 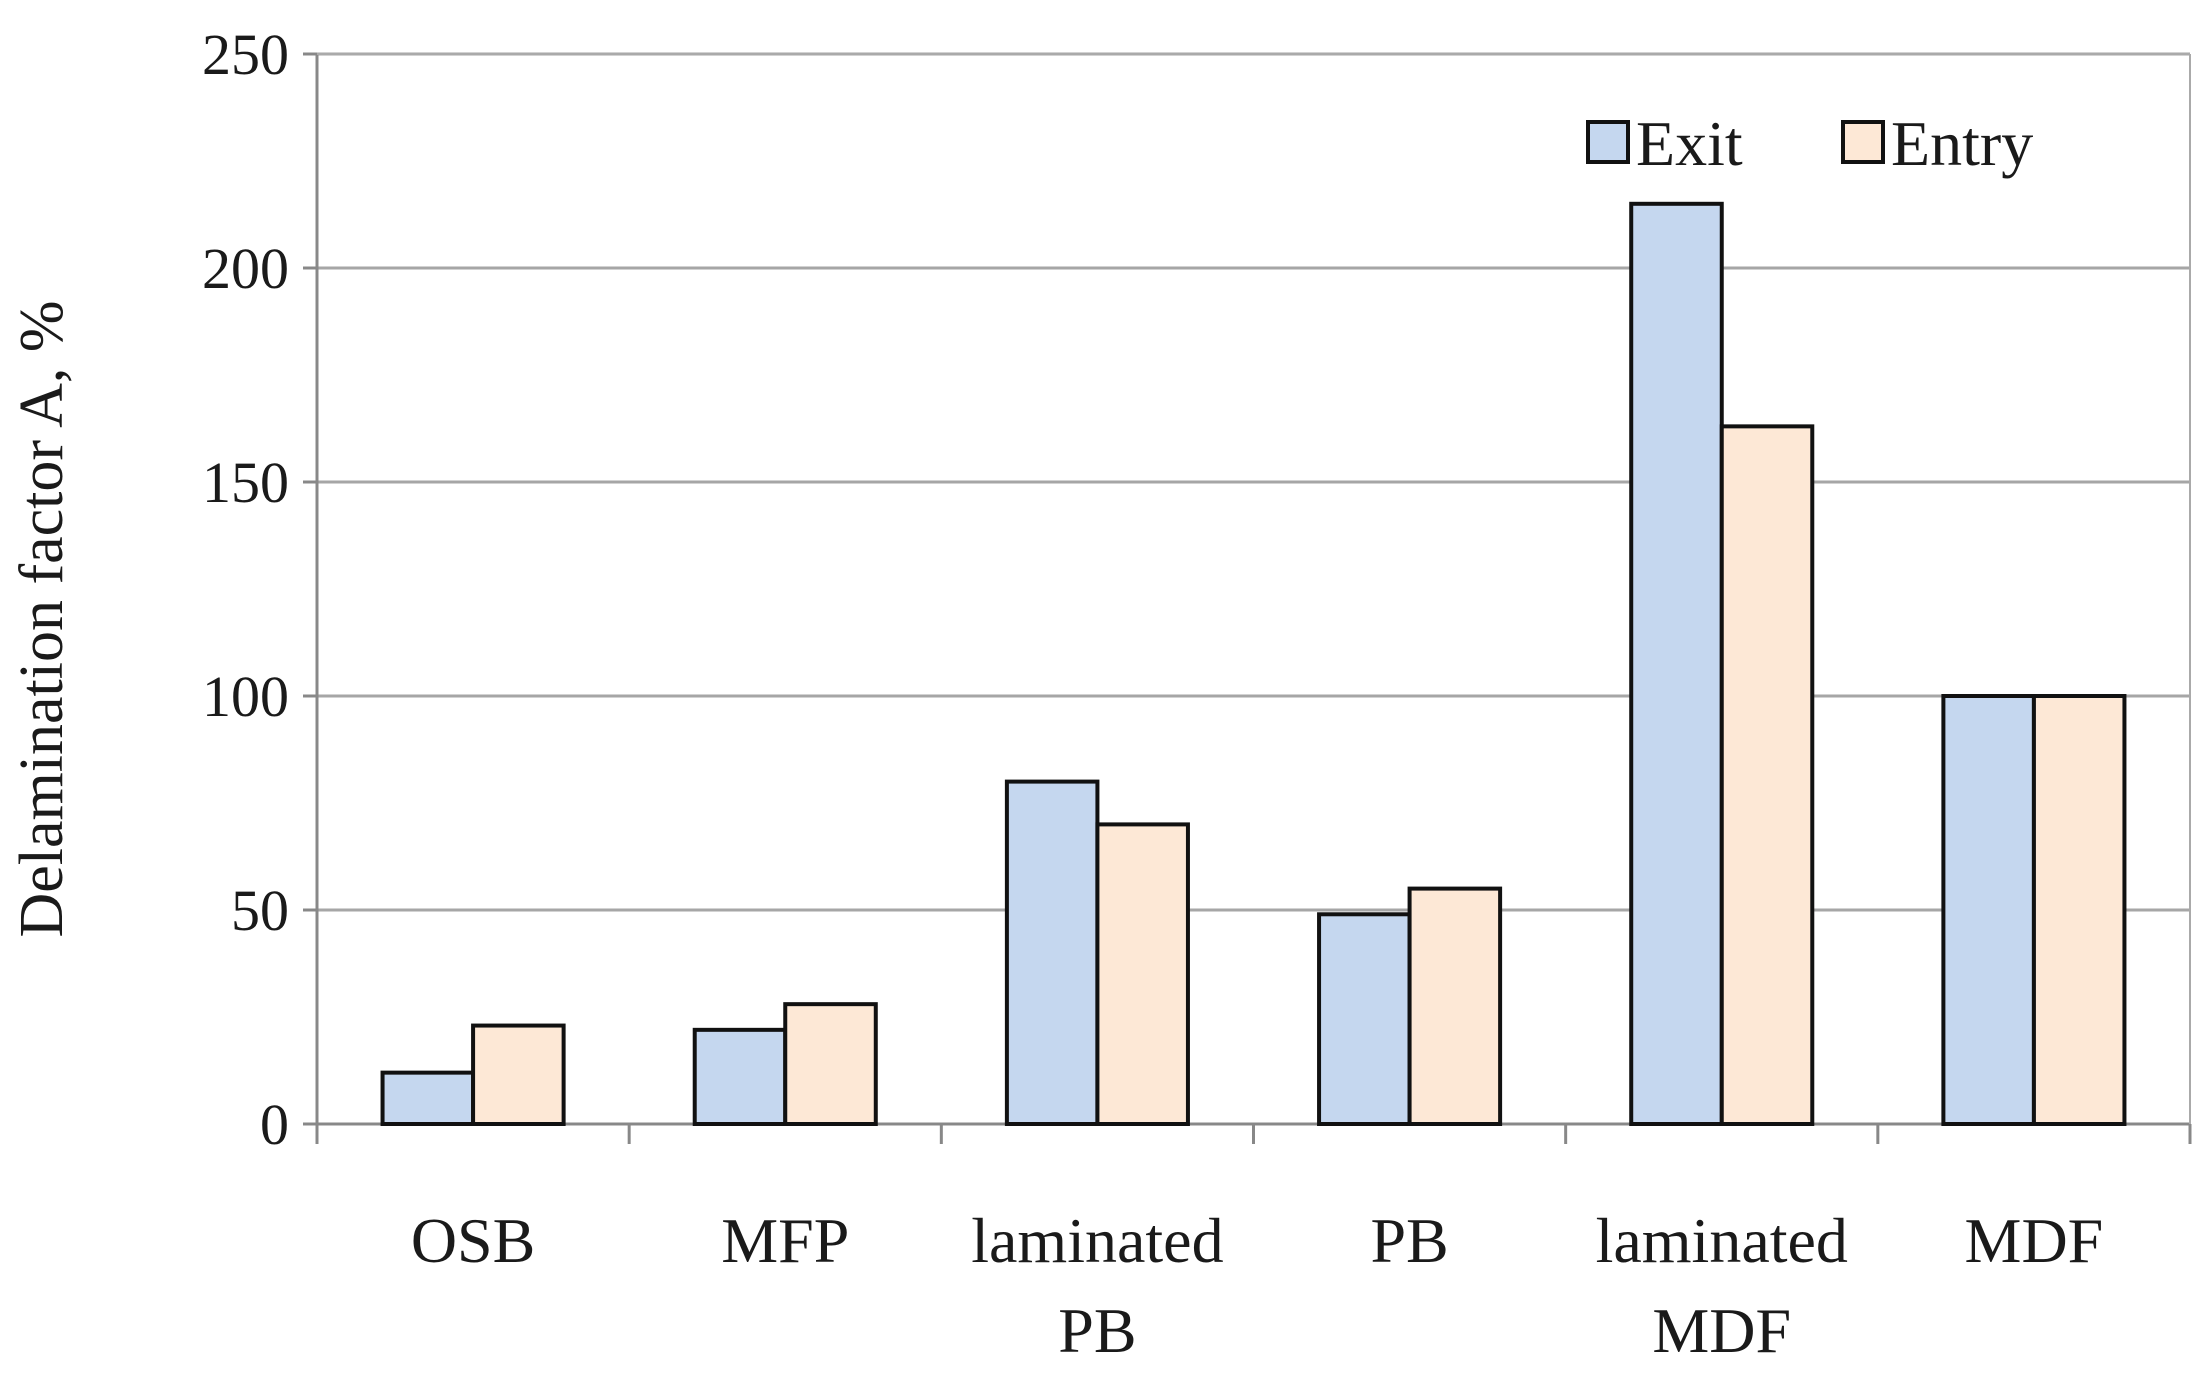 I want to click on y-tick-label: 200, so click(x=245, y=268).